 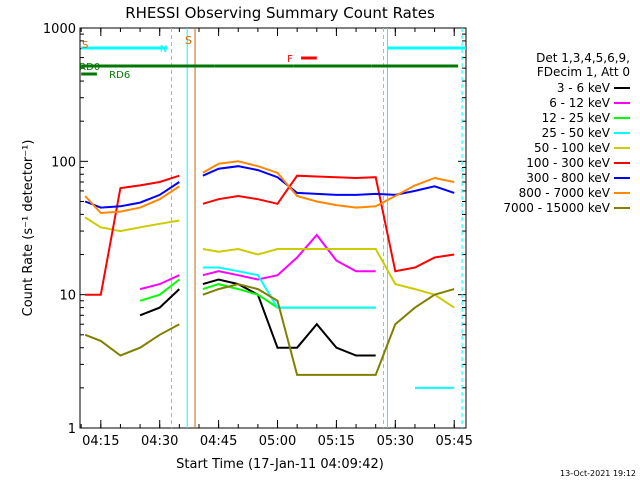 I want to click on x-tick-label: 05:45, so click(x=453, y=441).